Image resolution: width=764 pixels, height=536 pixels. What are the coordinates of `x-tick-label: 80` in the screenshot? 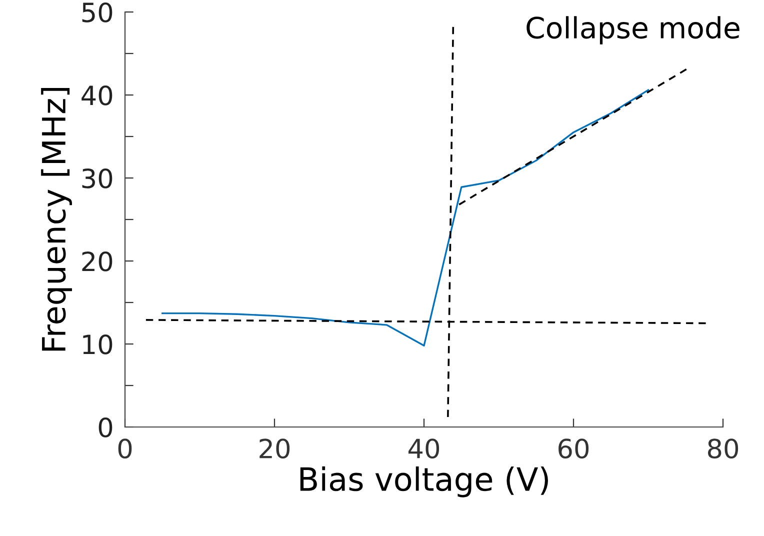 It's located at (723, 448).